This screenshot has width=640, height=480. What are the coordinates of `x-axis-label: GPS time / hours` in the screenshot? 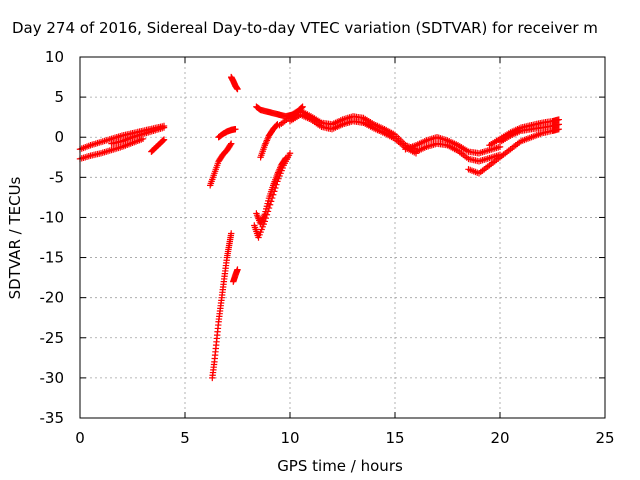 It's located at (340, 466).